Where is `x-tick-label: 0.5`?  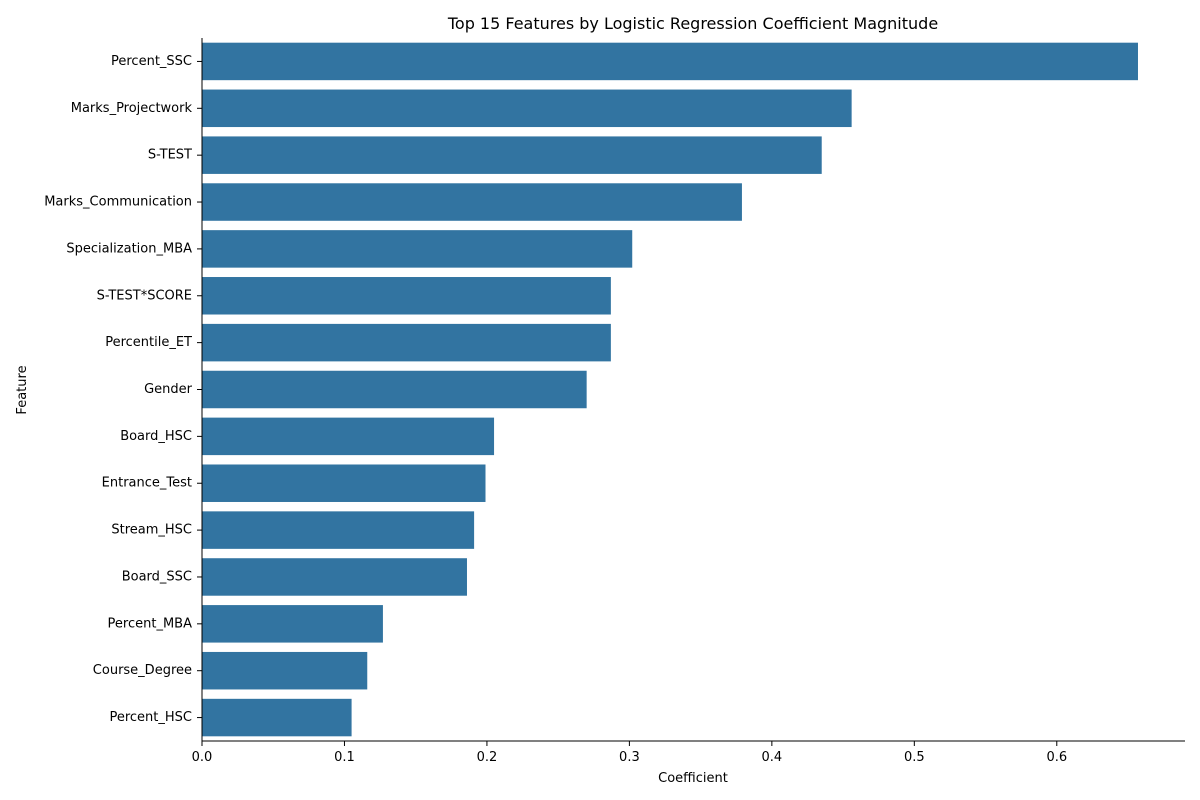 x-tick-label: 0.5 is located at coordinates (914, 757).